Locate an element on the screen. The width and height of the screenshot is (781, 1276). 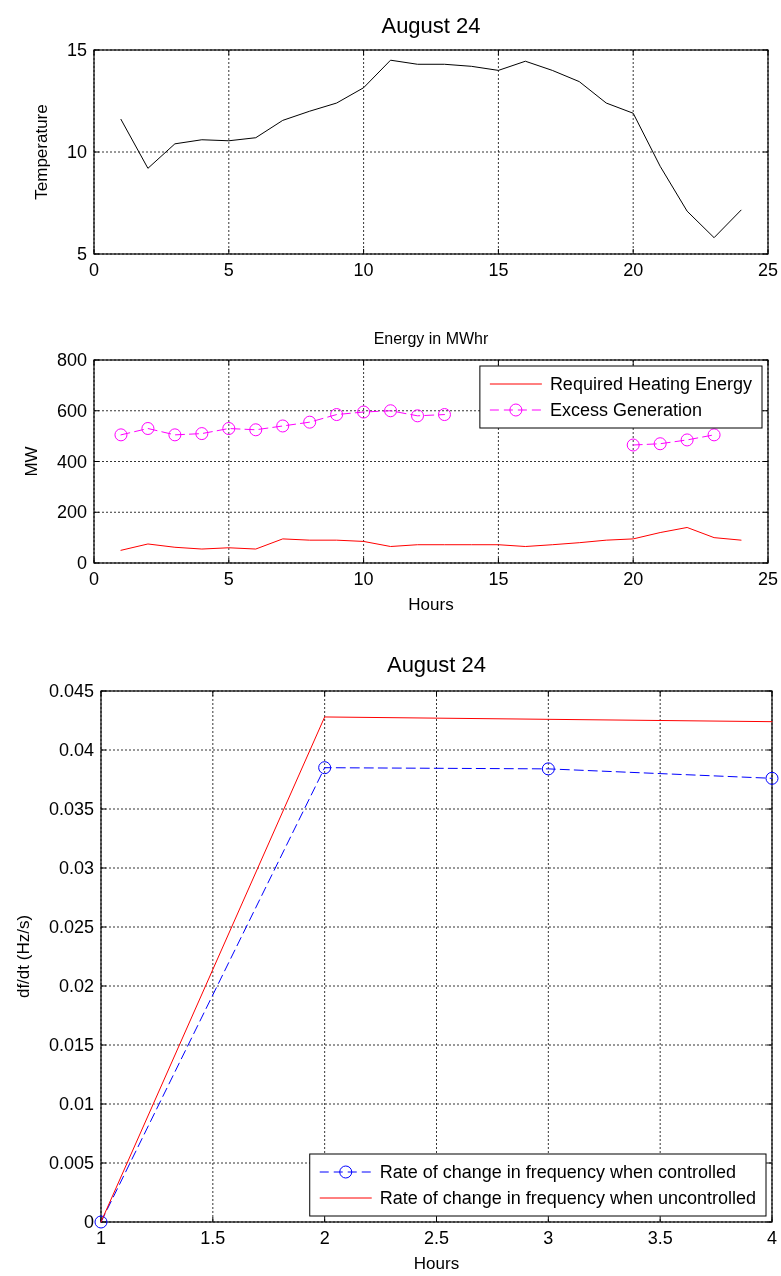
x-tick-label: 2.5 is located at coordinates (436, 1238).